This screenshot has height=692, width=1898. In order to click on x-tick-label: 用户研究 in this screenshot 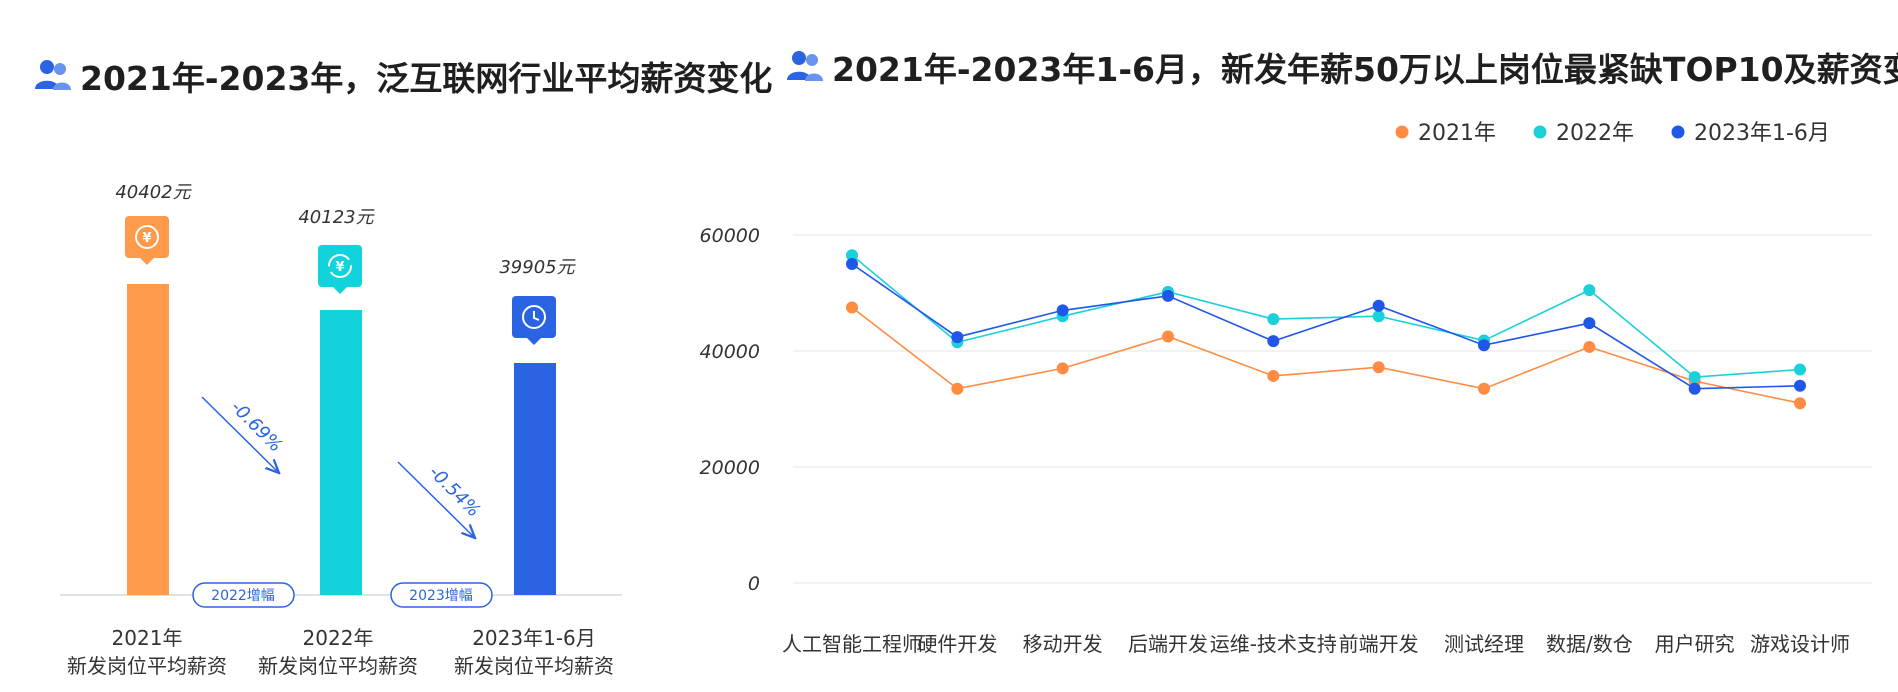, I will do `click(1695, 644)`.